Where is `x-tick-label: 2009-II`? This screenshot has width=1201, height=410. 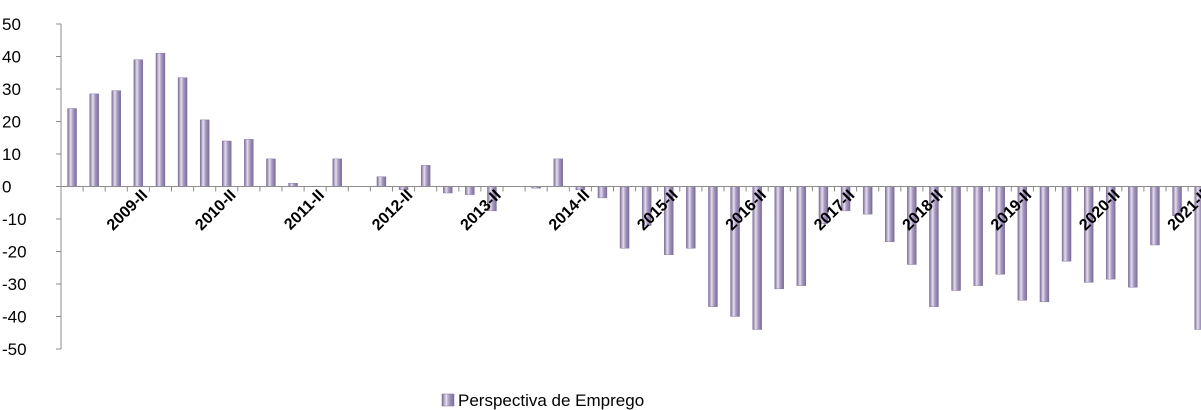
x-tick-label: 2009-II is located at coordinates (127, 210).